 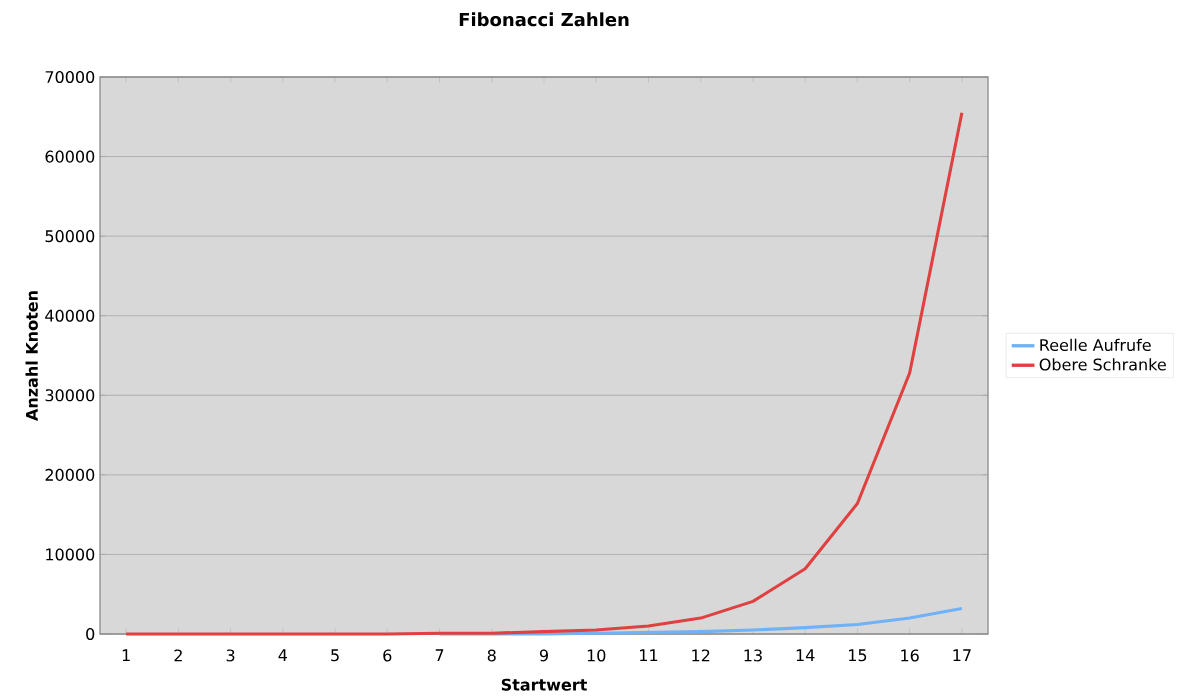 I want to click on y-axis-title: Anzahl Knoten, so click(x=31, y=356).